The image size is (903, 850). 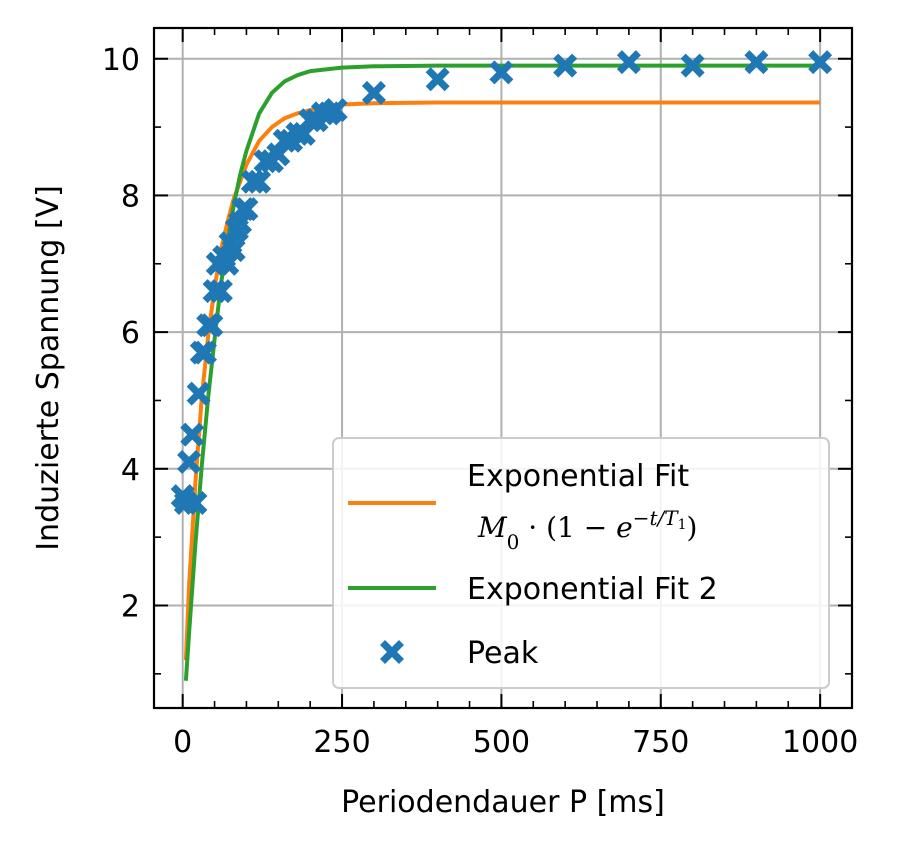 What do you see at coordinates (592, 589) in the screenshot?
I see `legend-label-exponential-fit-2: Exponential Fit 2` at bounding box center [592, 589].